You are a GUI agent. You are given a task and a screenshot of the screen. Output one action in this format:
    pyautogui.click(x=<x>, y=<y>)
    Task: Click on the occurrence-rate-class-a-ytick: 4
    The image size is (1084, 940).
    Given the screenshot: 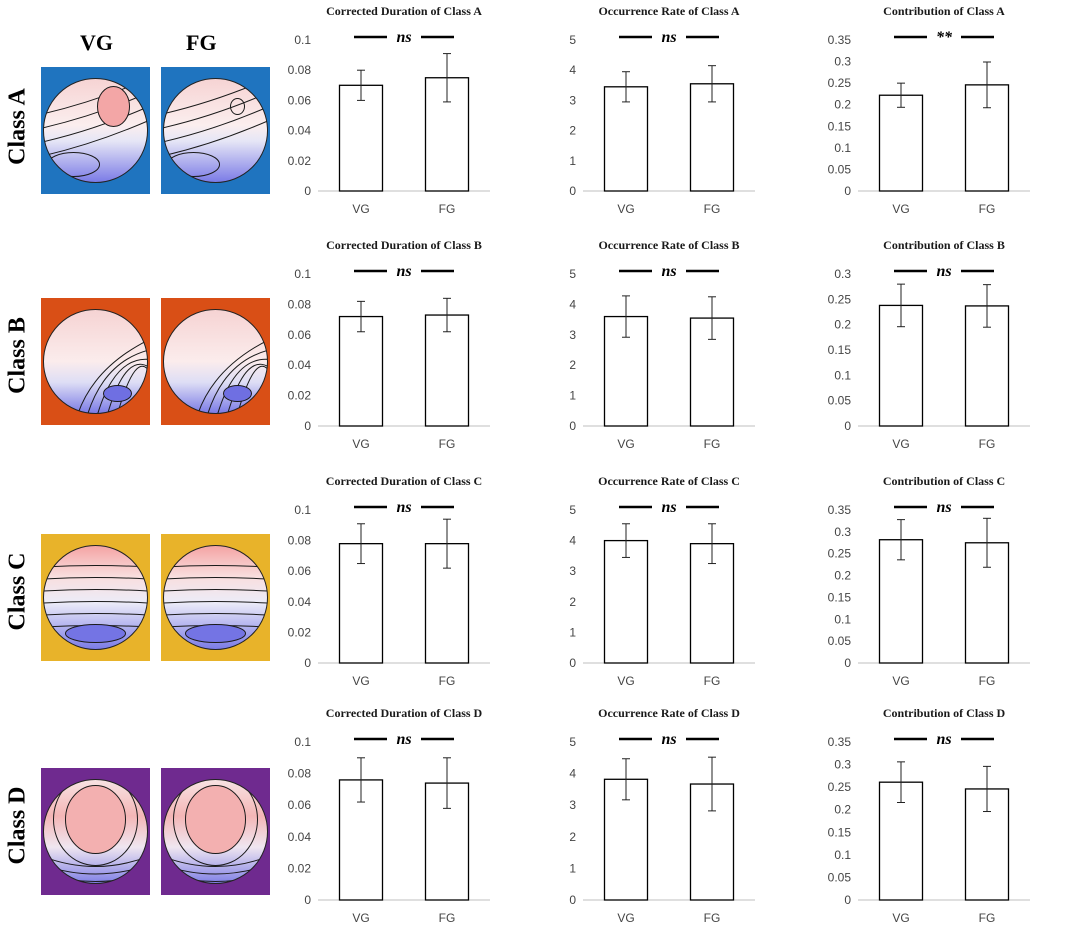 What is the action you would take?
    pyautogui.click(x=572, y=70)
    